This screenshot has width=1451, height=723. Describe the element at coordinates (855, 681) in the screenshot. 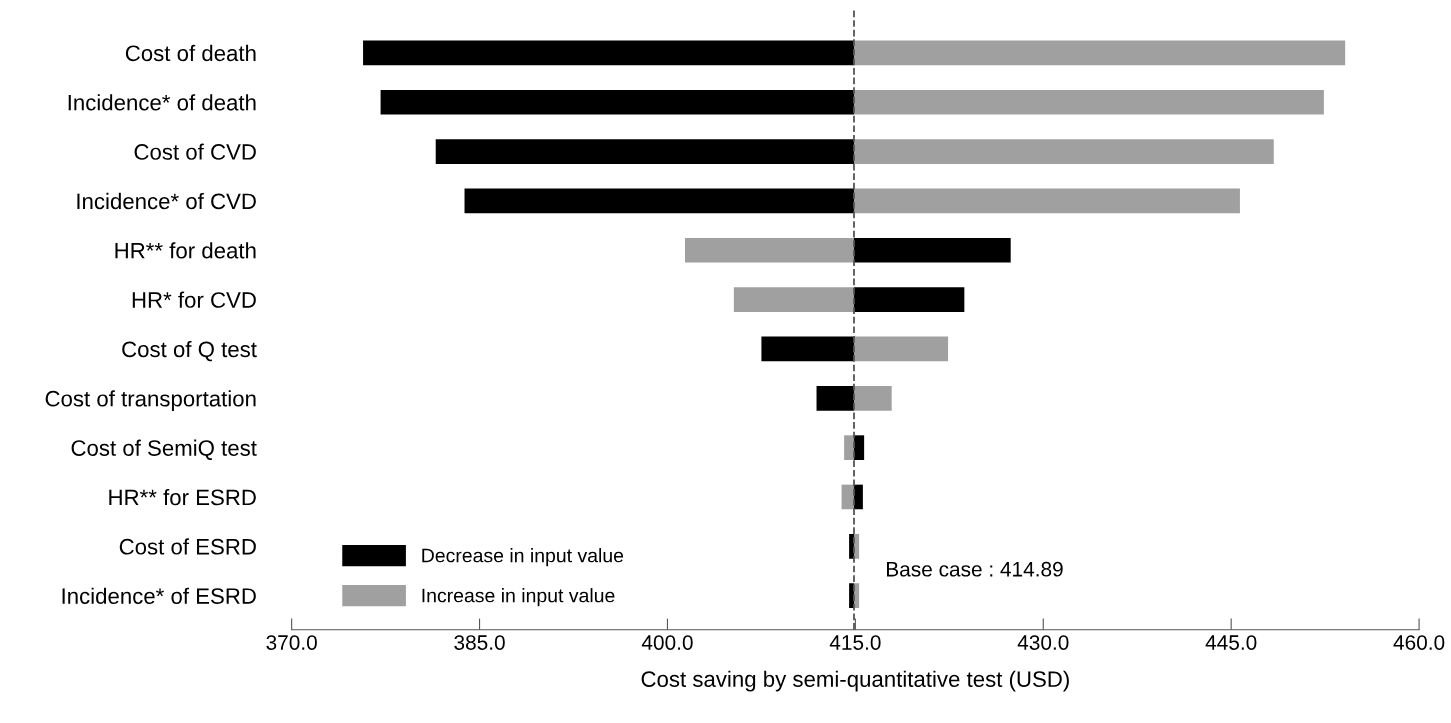

I see `x-axis-title: Cost saving by semi-quantitative test (USD)` at that location.